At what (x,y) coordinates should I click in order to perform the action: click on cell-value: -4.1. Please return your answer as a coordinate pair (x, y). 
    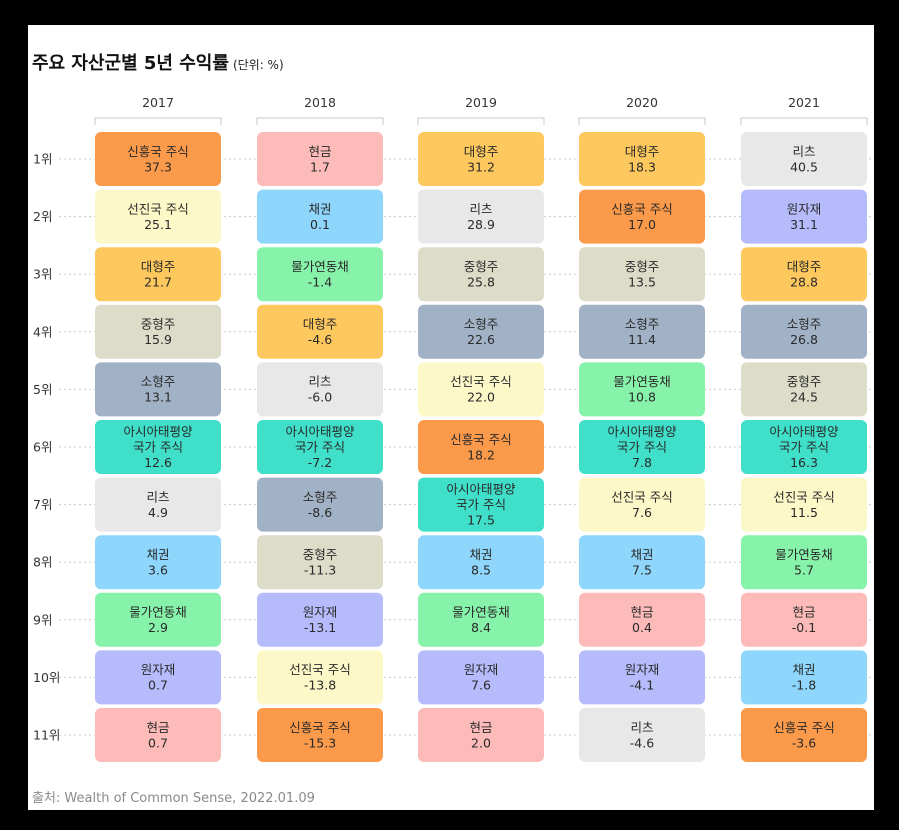
    Looking at the image, I should click on (642, 685).